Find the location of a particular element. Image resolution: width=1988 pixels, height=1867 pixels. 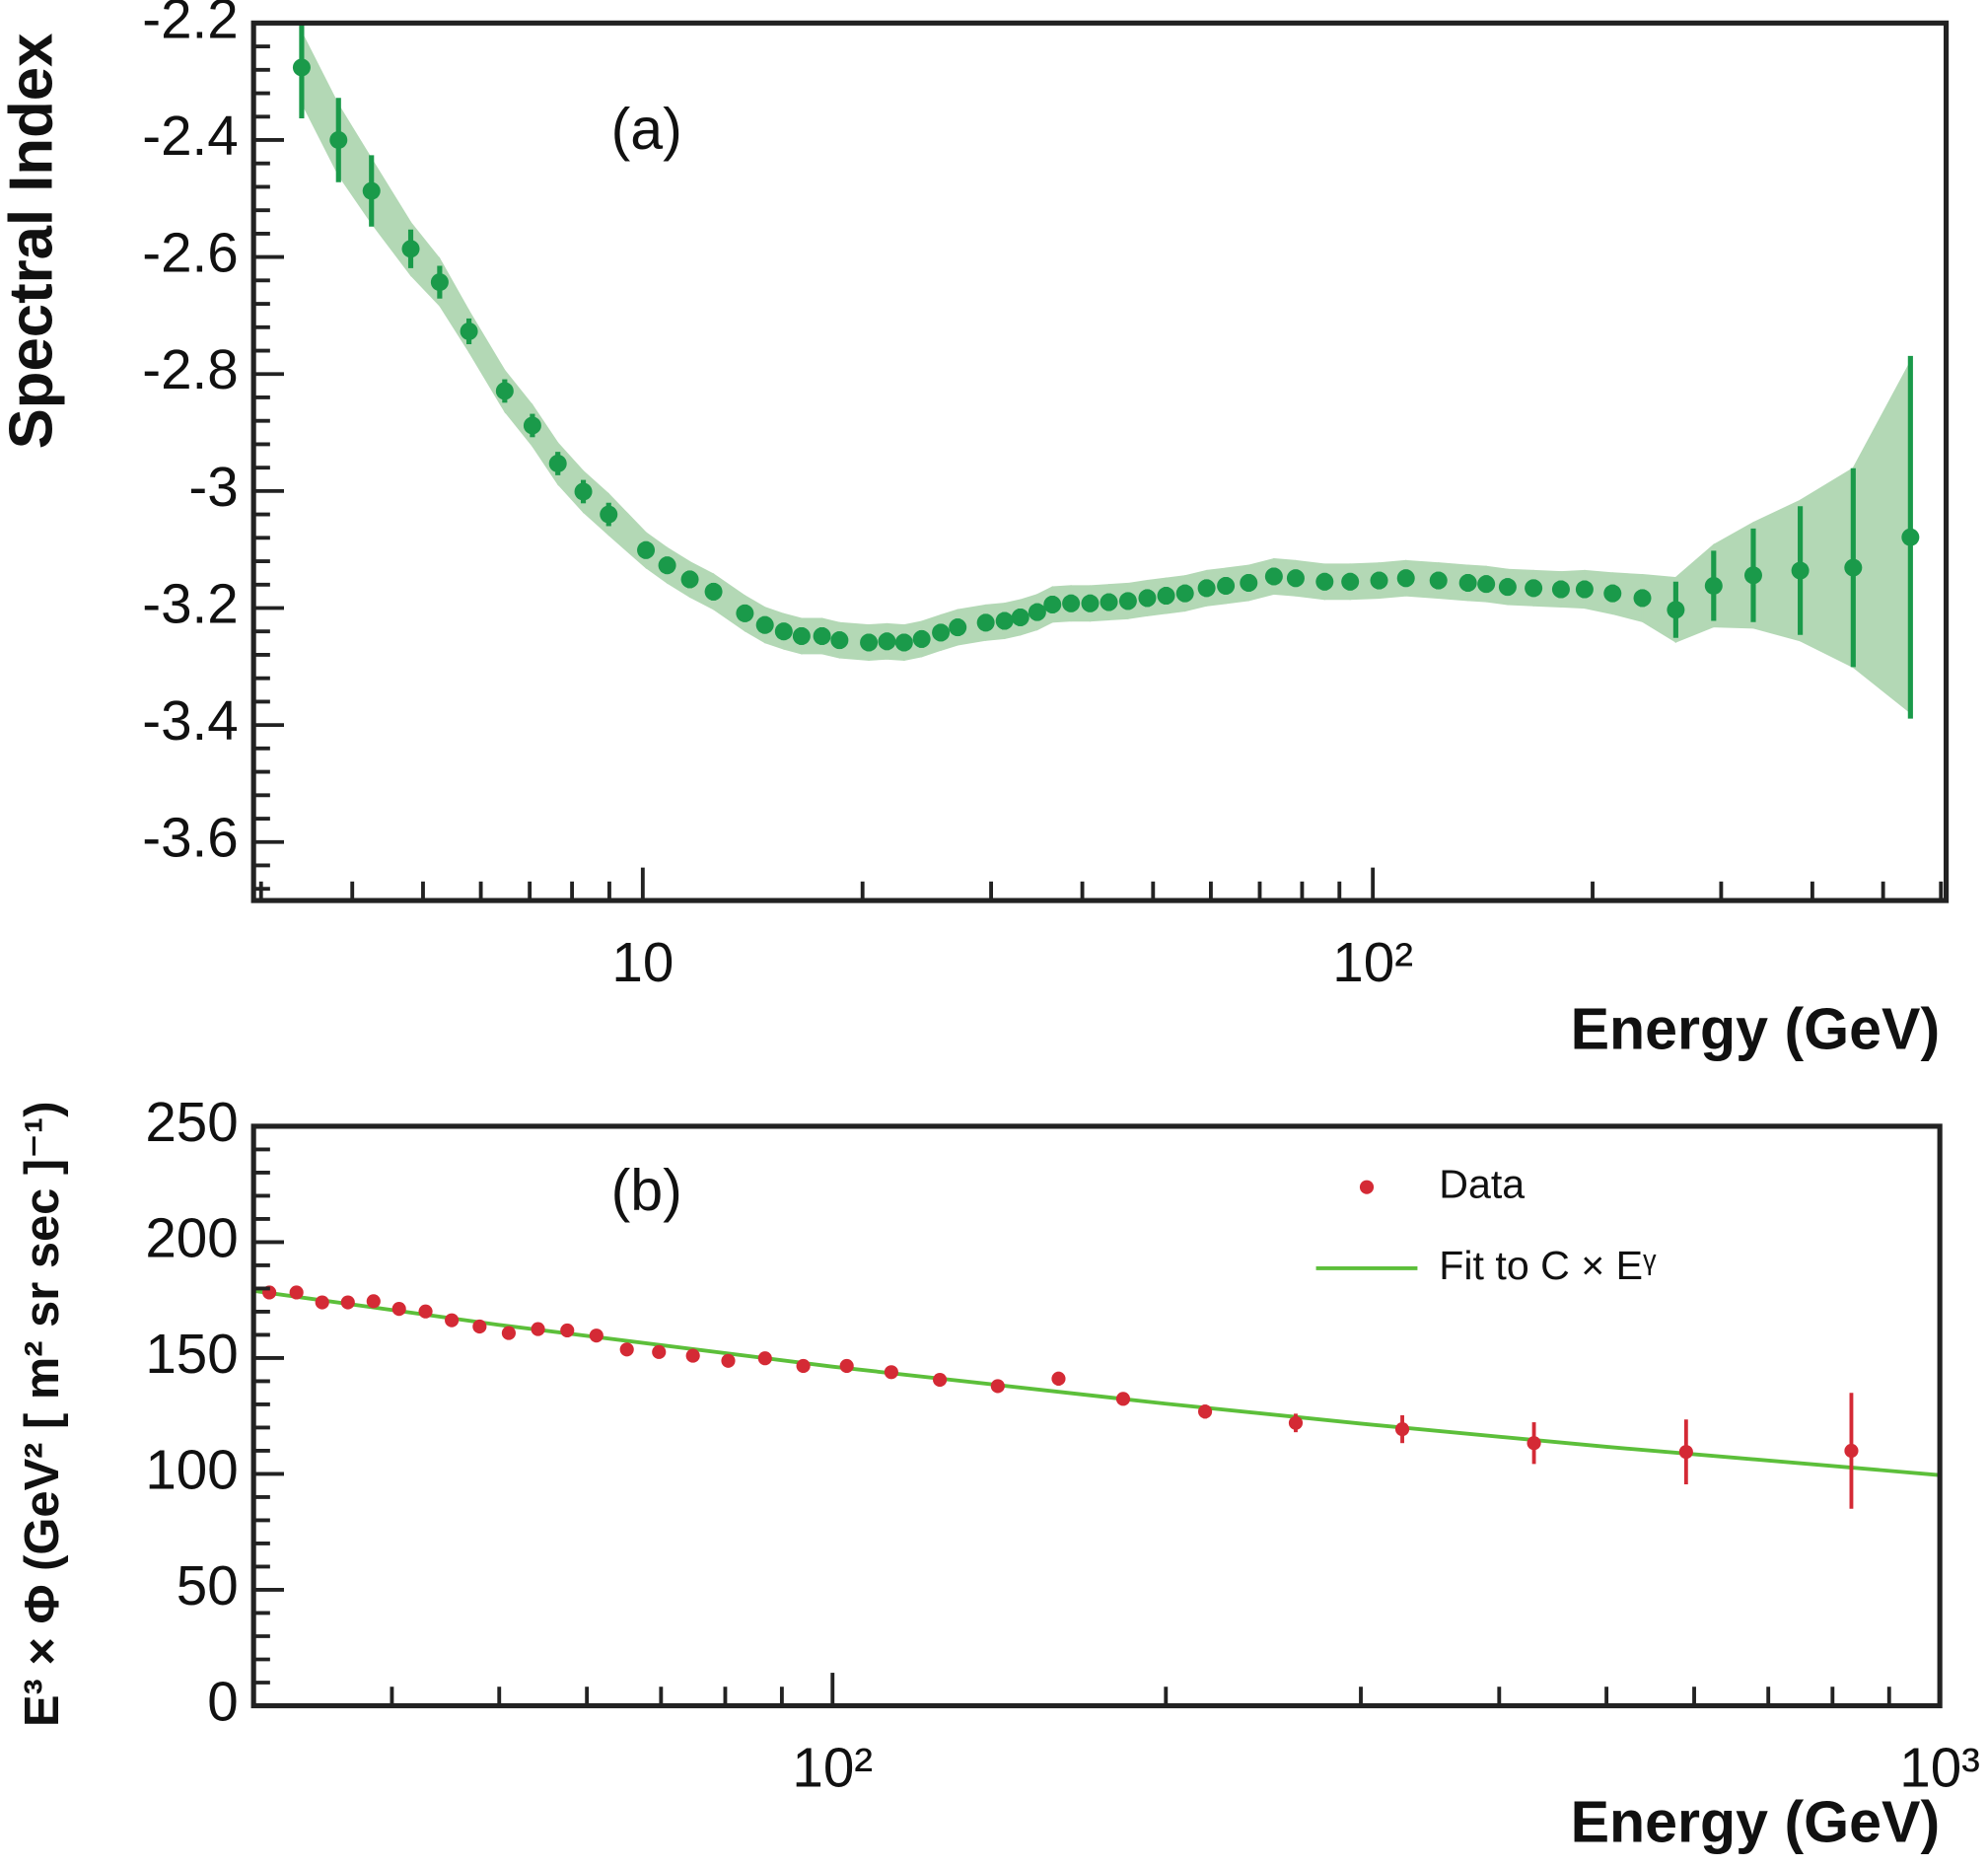

y-tick-label: 50 is located at coordinates (208, 1585).